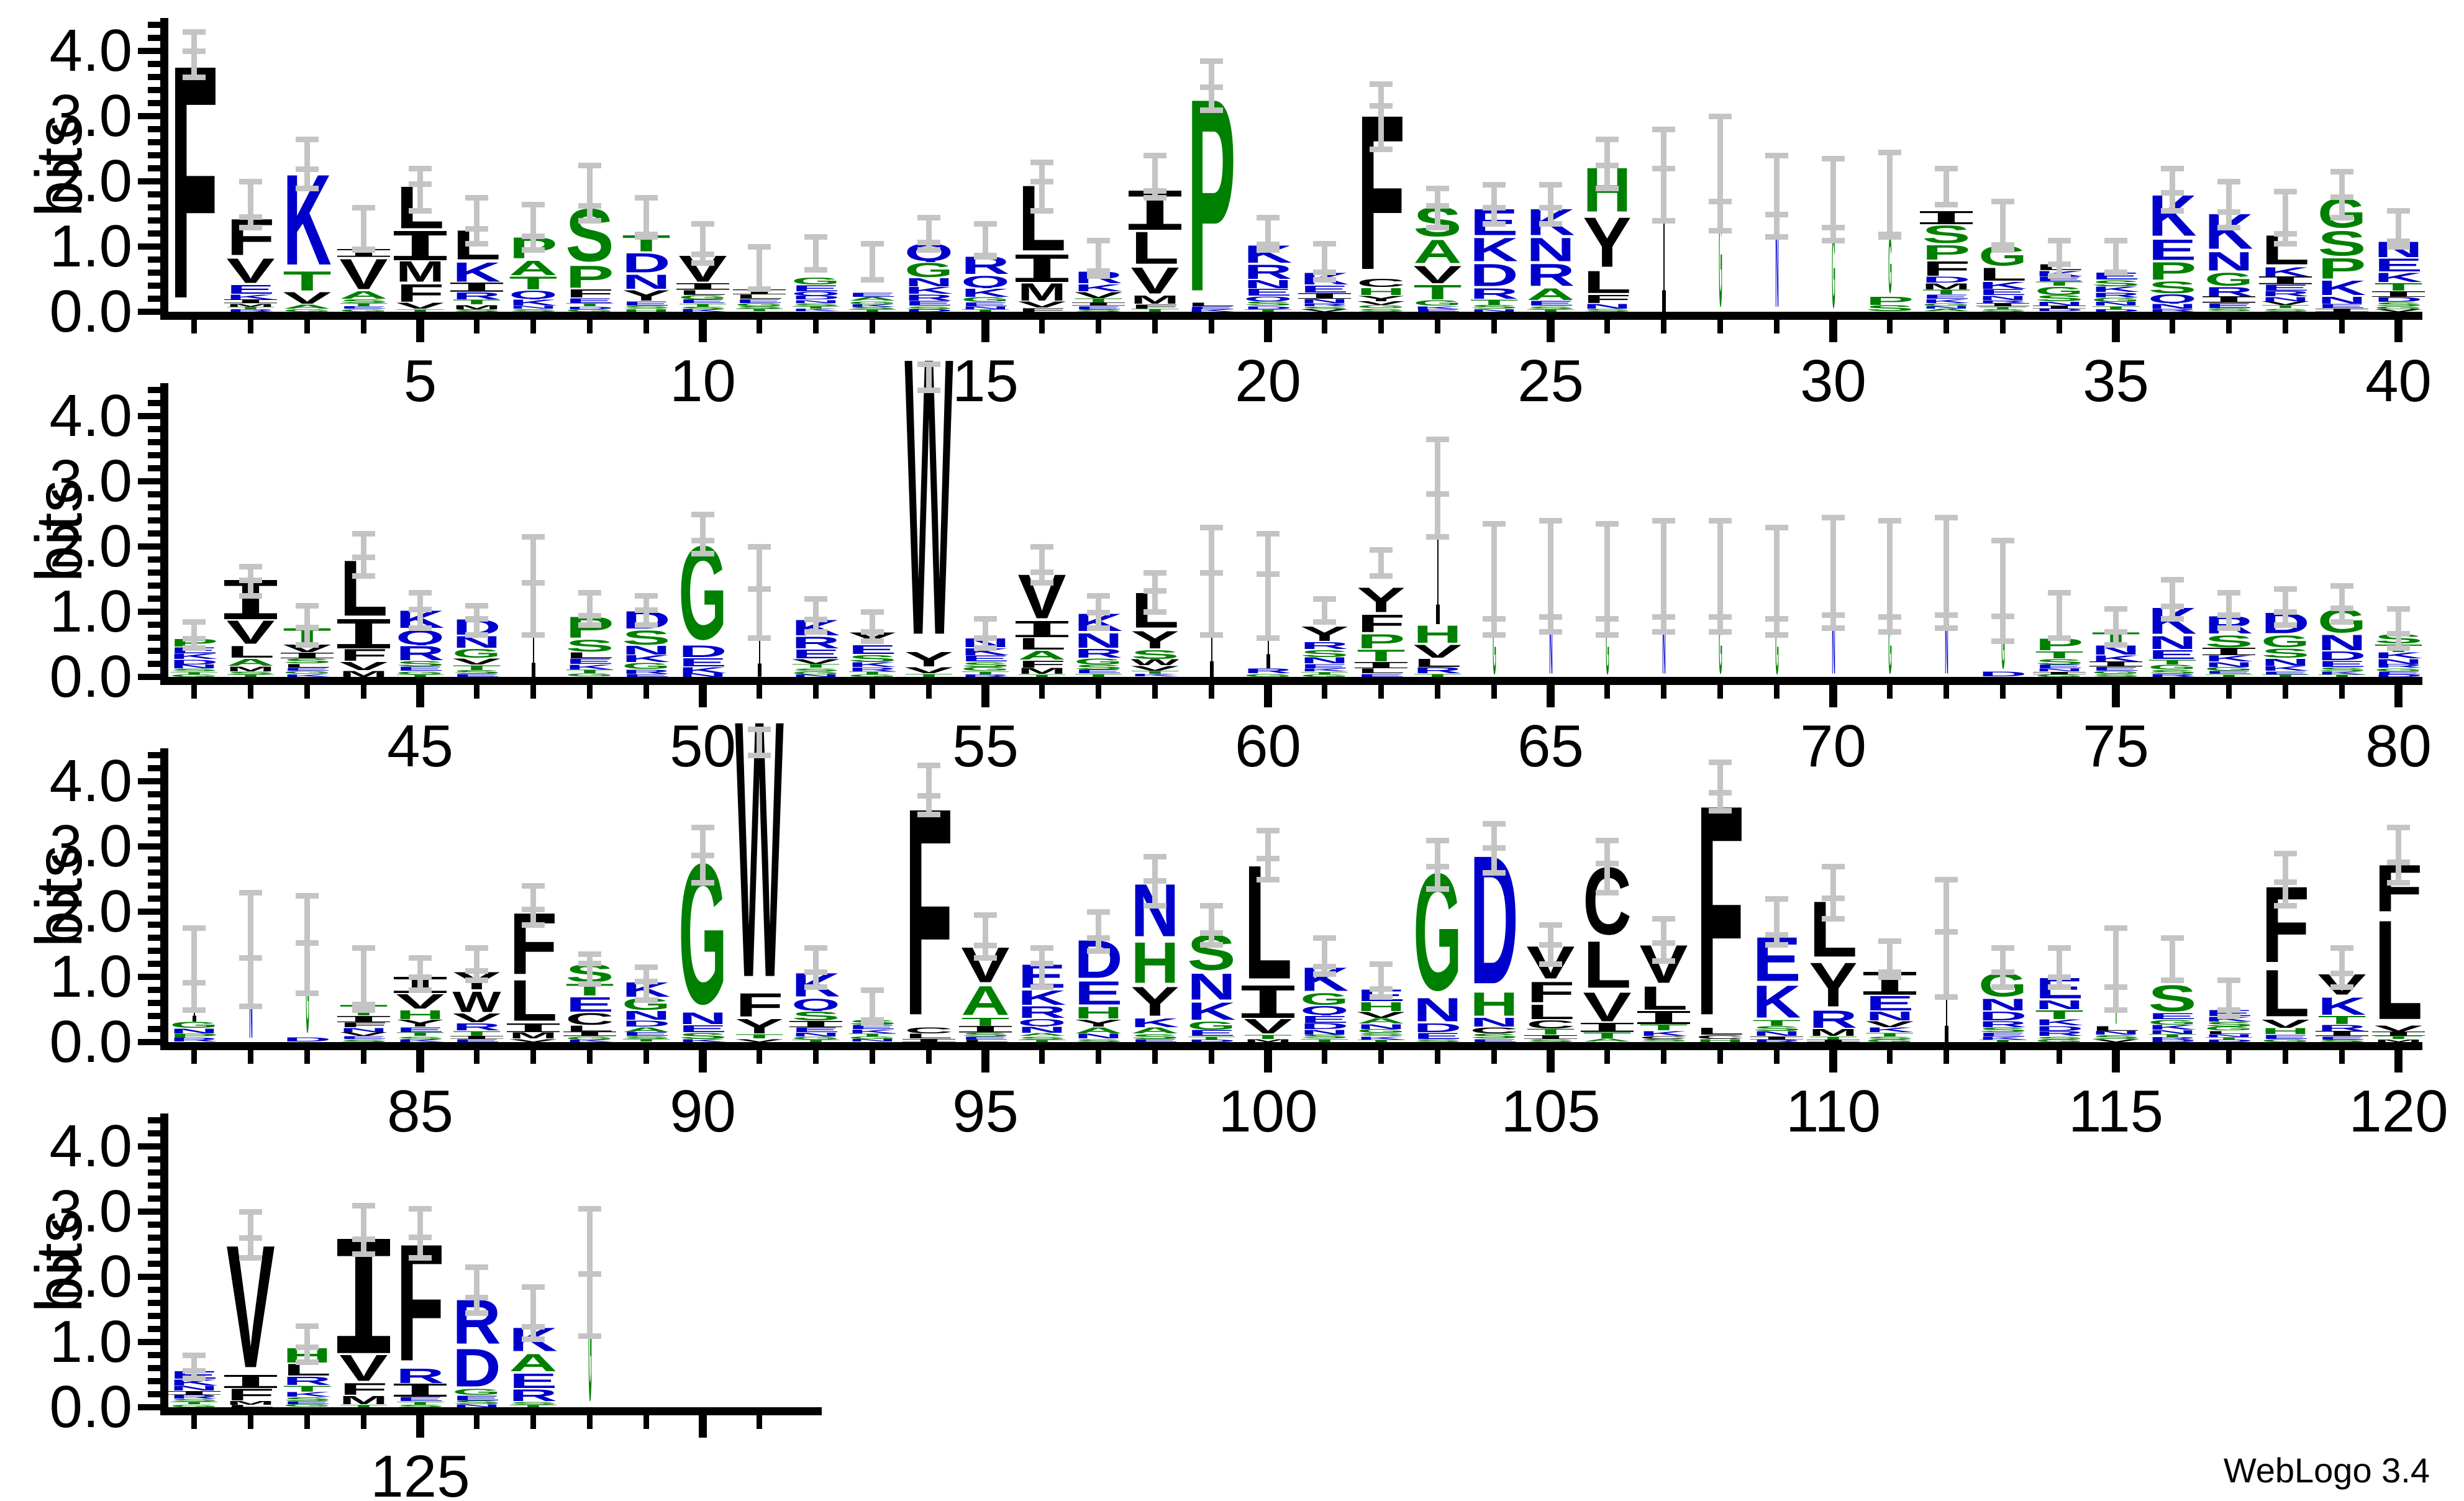 The height and width of the screenshot is (1501, 2464). Describe the element at coordinates (1946, 252) in the screenshot. I see `svg-text: P` at that location.